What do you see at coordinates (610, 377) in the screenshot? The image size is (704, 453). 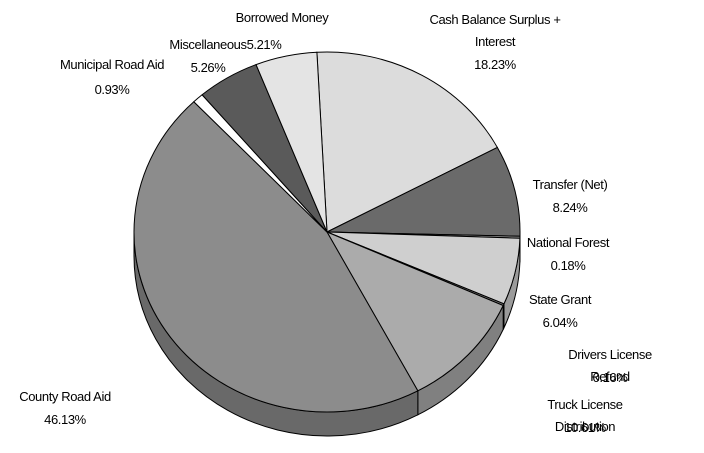 I see `slice-value: 0.16%` at bounding box center [610, 377].